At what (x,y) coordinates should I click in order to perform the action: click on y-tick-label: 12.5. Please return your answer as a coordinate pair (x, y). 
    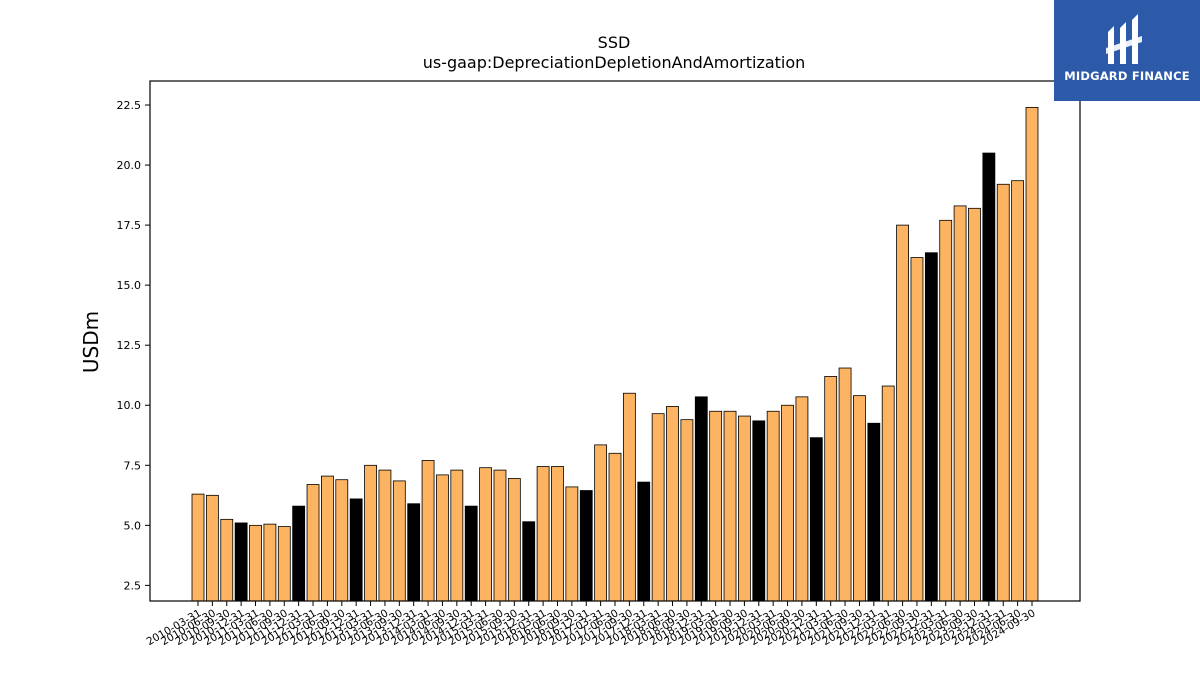
    Looking at the image, I should click on (129, 345).